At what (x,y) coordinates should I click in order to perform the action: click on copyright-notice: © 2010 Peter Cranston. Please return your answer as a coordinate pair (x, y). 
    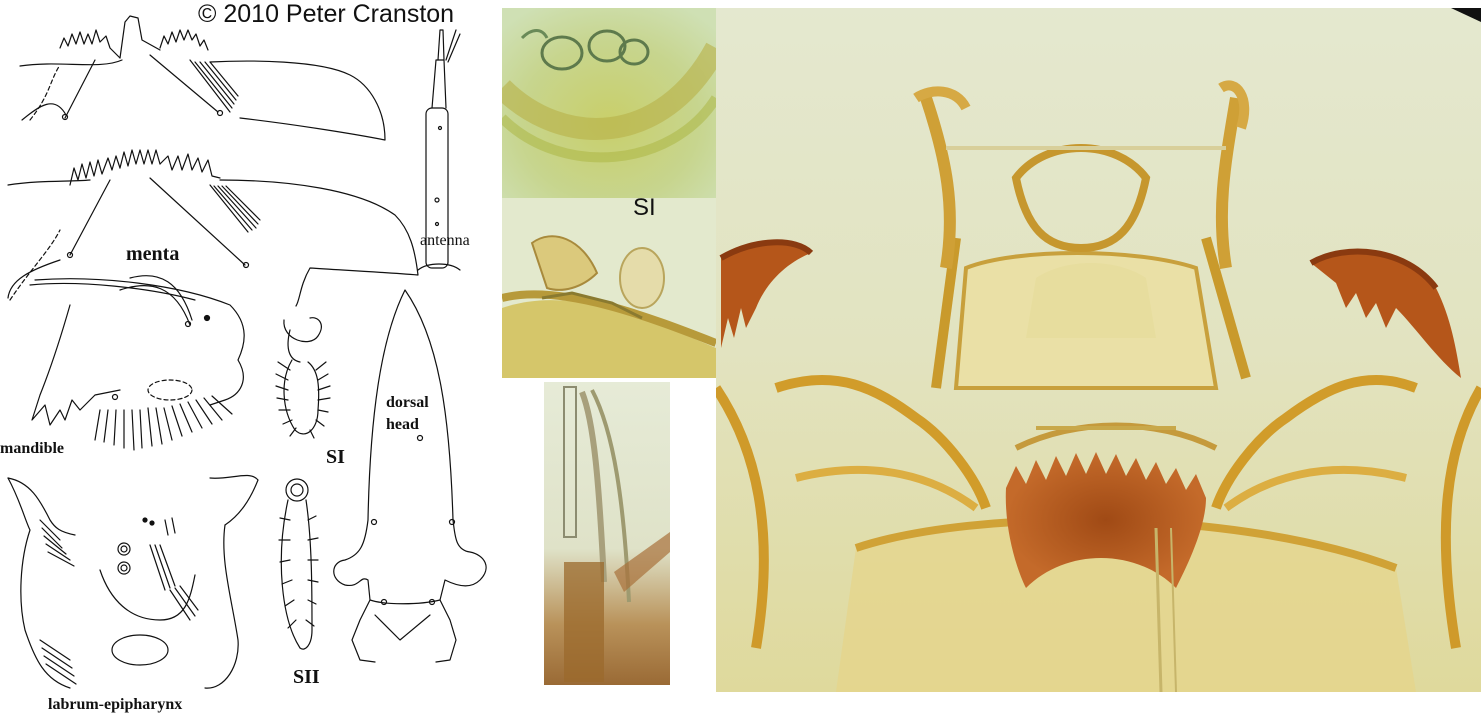
    Looking at the image, I should click on (326, 14).